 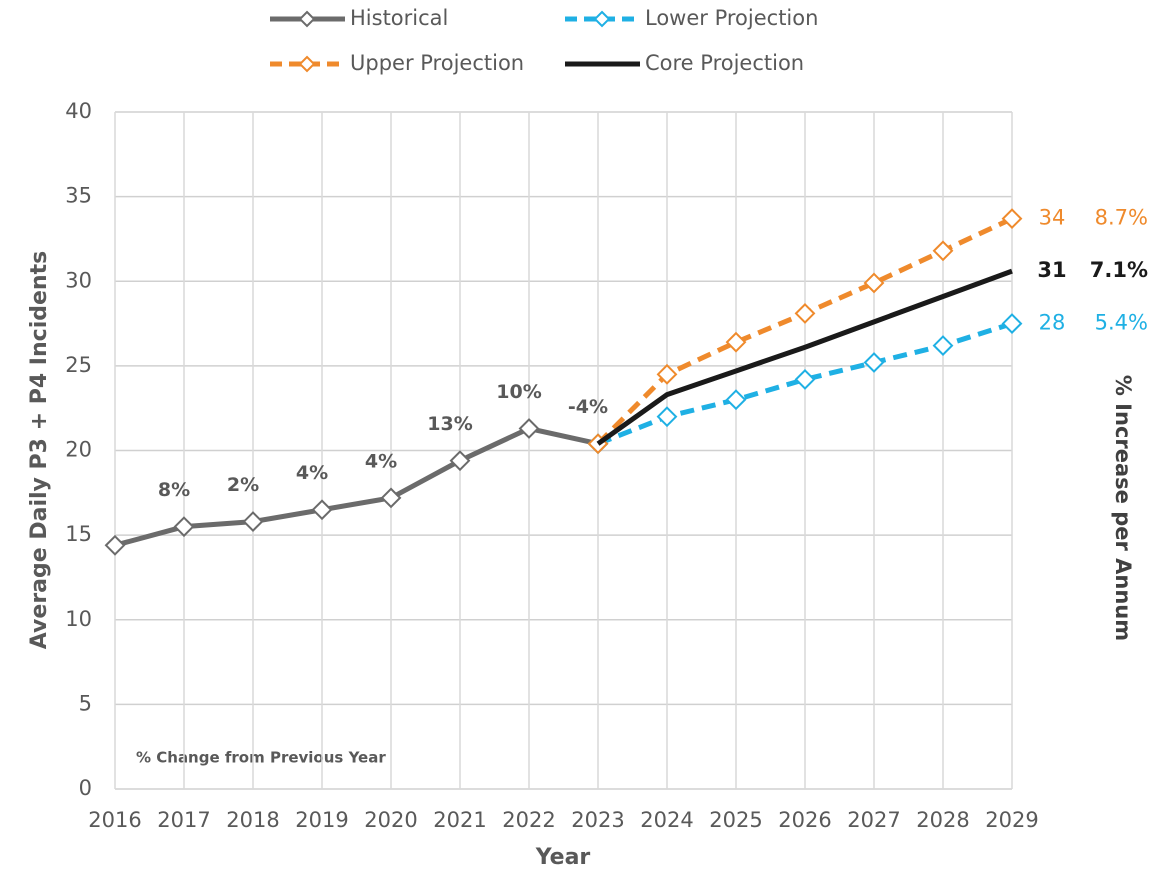 I want to click on x-tick-label: 2026, so click(x=804, y=820).